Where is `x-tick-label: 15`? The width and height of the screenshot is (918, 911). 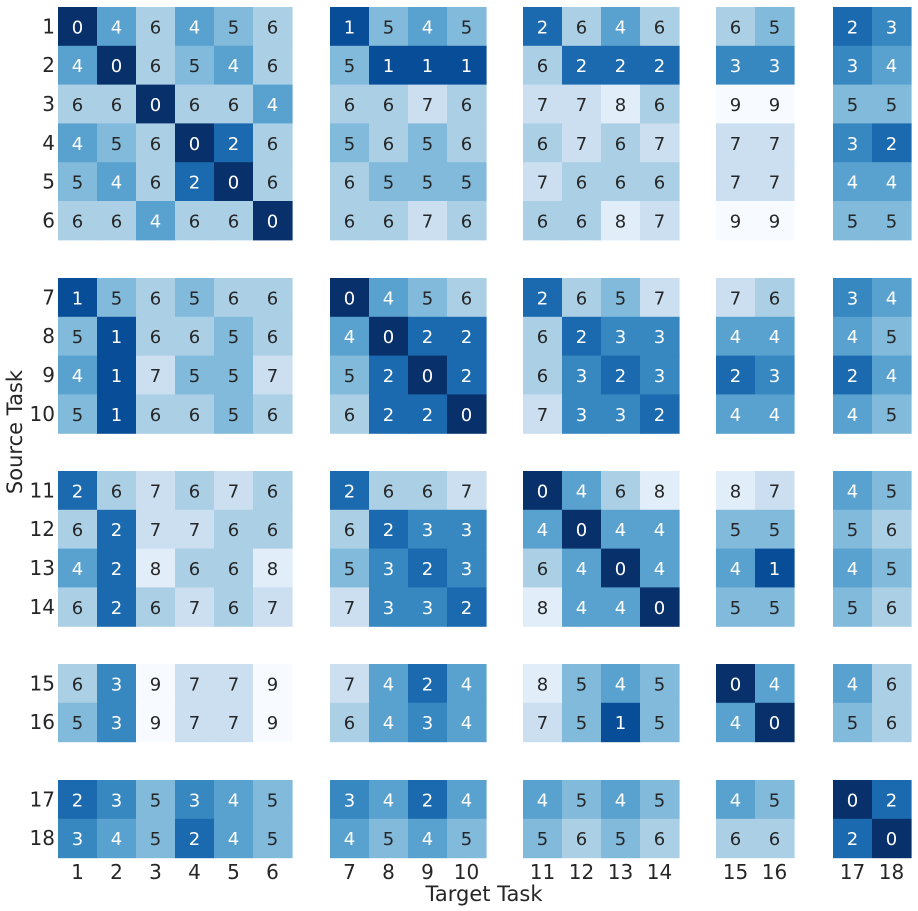 x-tick-label: 15 is located at coordinates (735, 872).